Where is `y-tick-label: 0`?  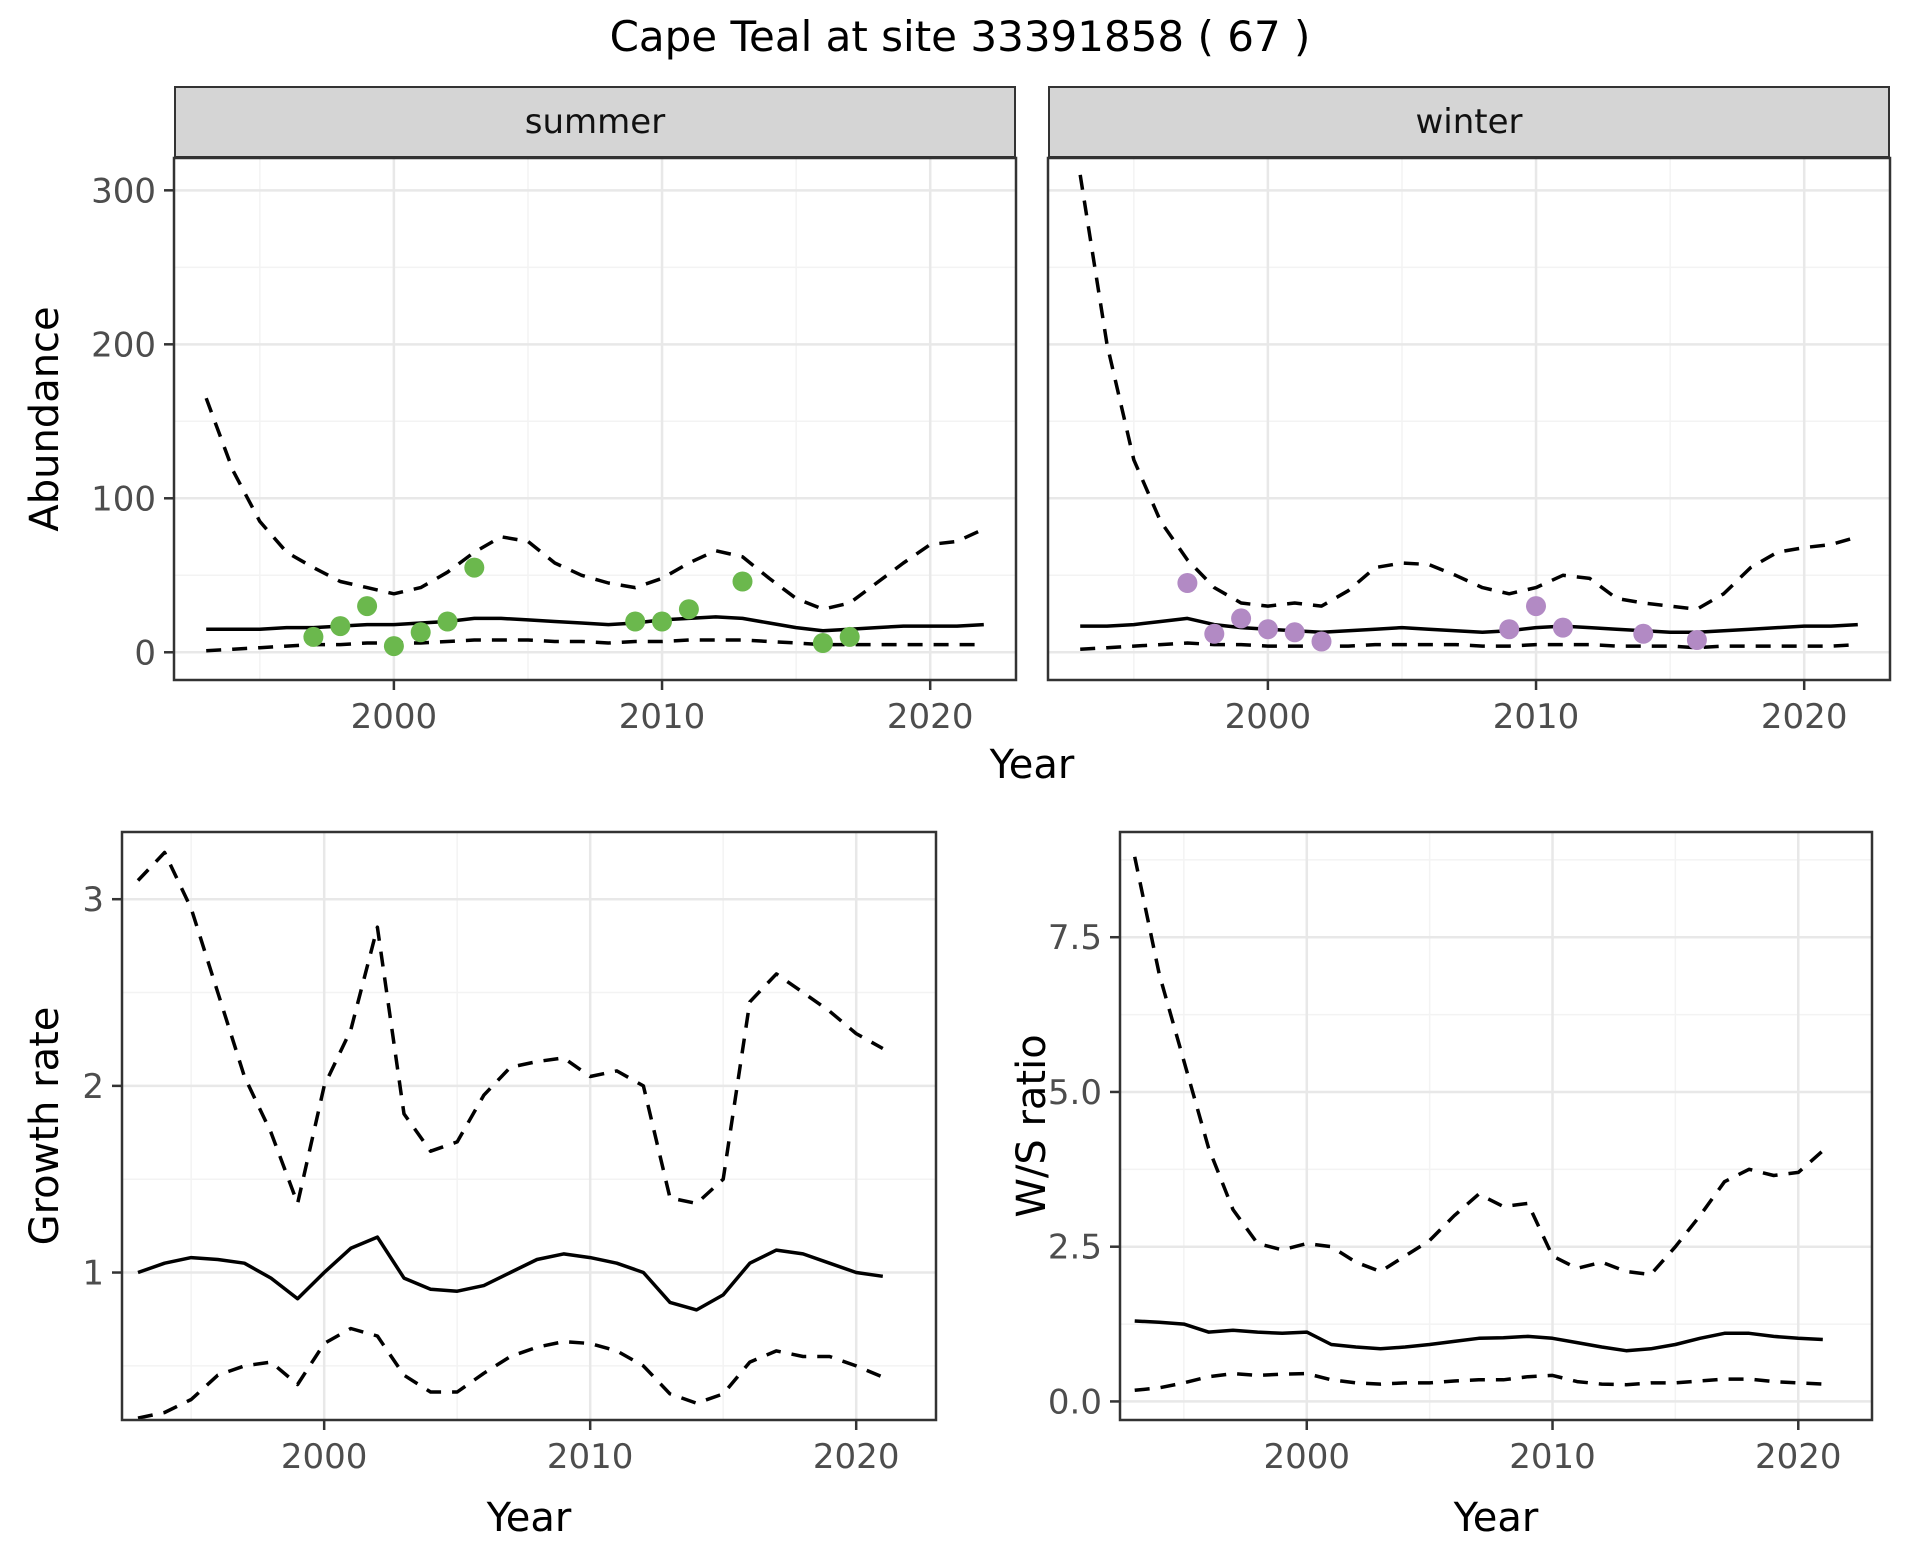 y-tick-label: 0 is located at coordinates (145, 653).